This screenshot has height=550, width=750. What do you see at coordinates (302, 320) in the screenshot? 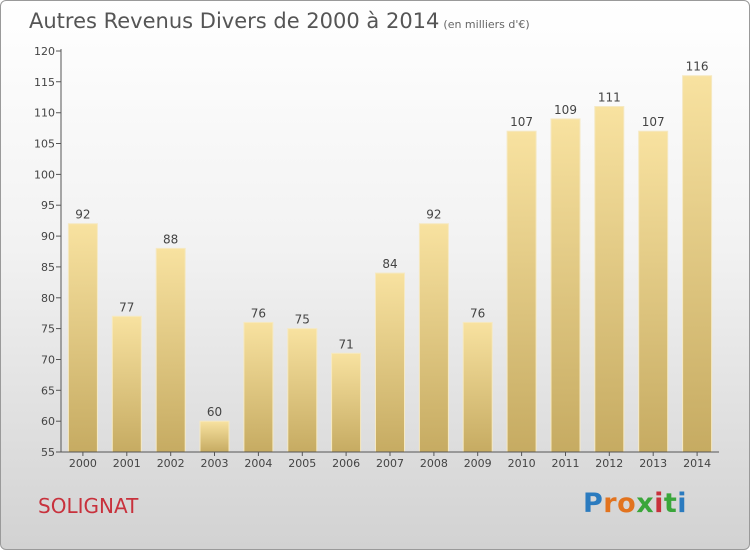
I see `data-label-2005: 75` at bounding box center [302, 320].